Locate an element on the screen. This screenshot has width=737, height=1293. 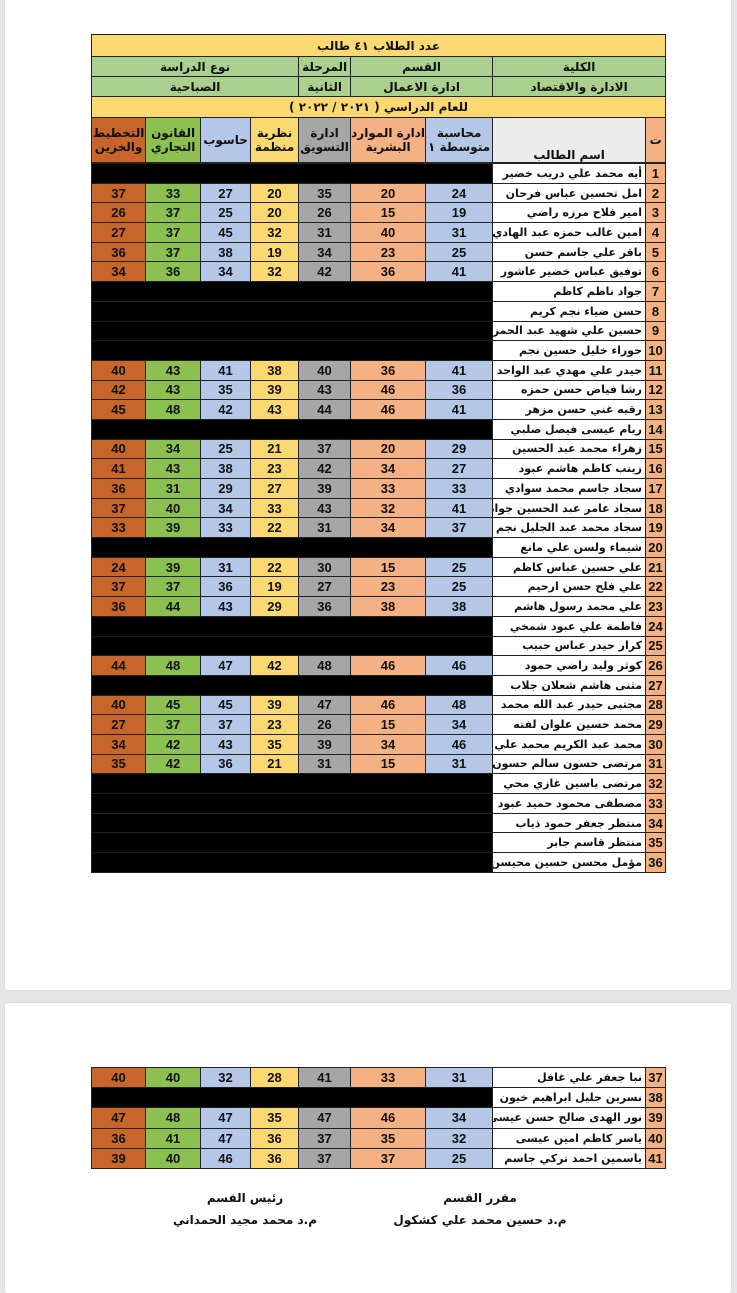
student-name: علي محمد رسول هاشم is located at coordinates (569, 606).